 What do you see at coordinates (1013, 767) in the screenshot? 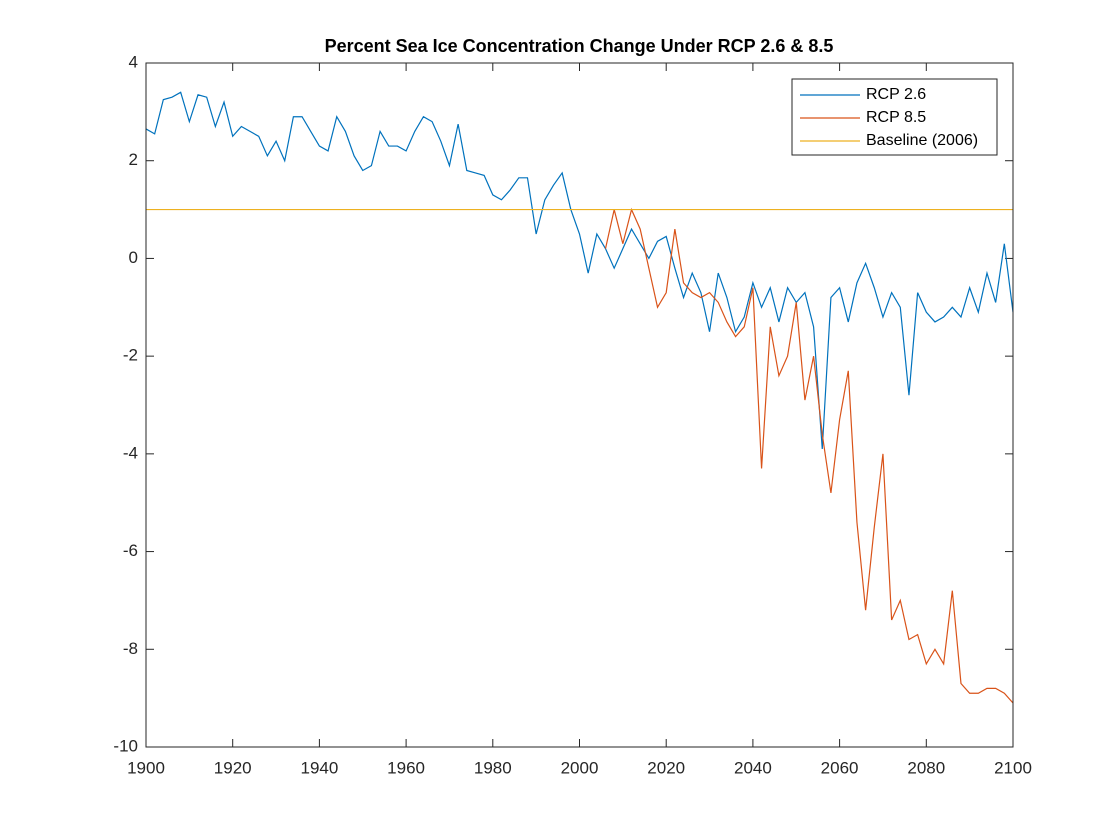
I see `x-tick-label: 2100` at bounding box center [1013, 767].